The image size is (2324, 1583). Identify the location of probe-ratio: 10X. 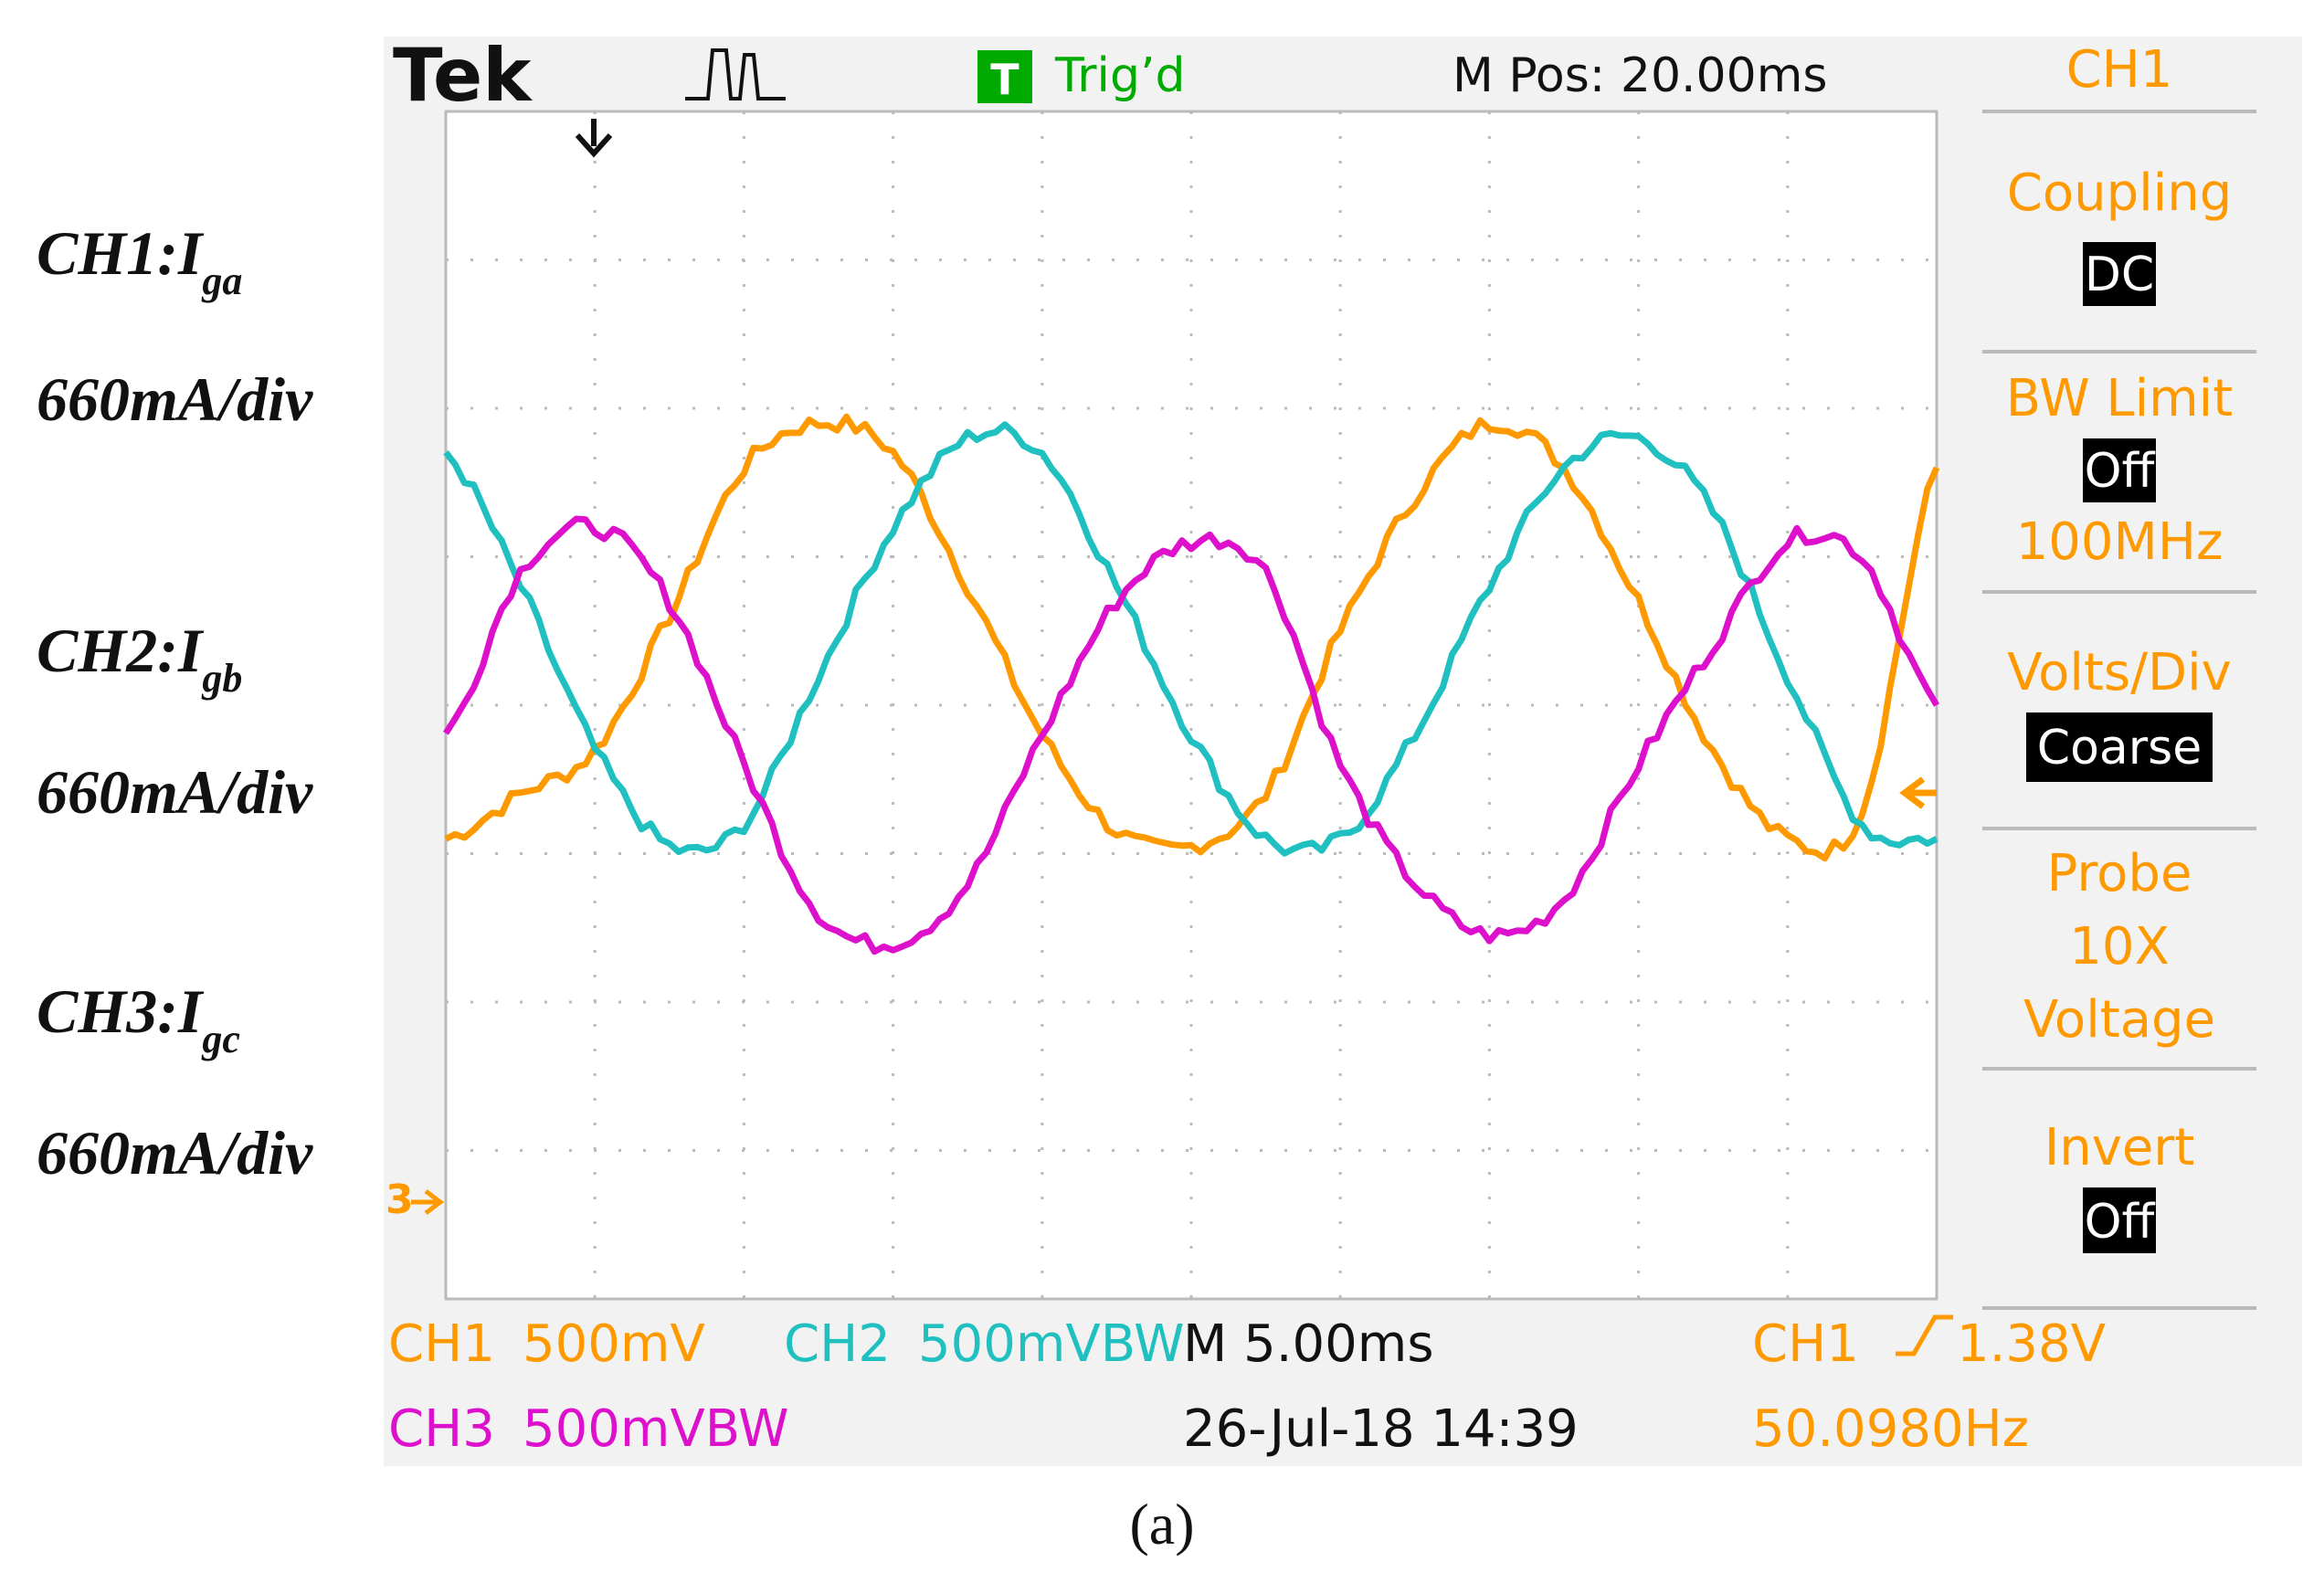
(2119, 946).